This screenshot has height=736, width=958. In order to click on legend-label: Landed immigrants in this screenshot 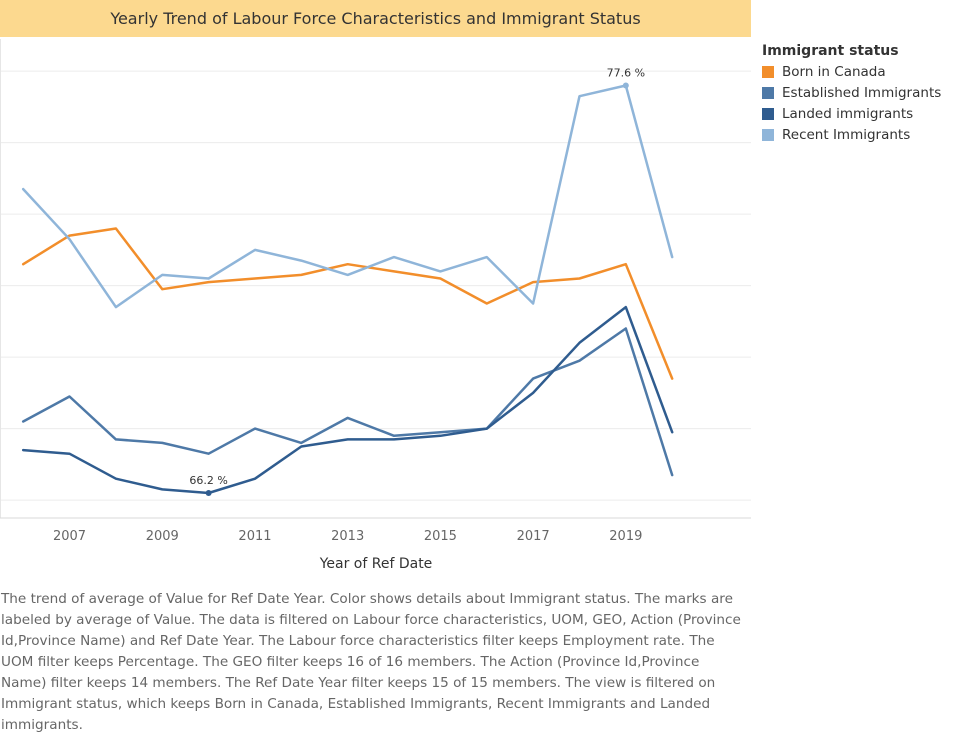, I will do `click(848, 113)`.